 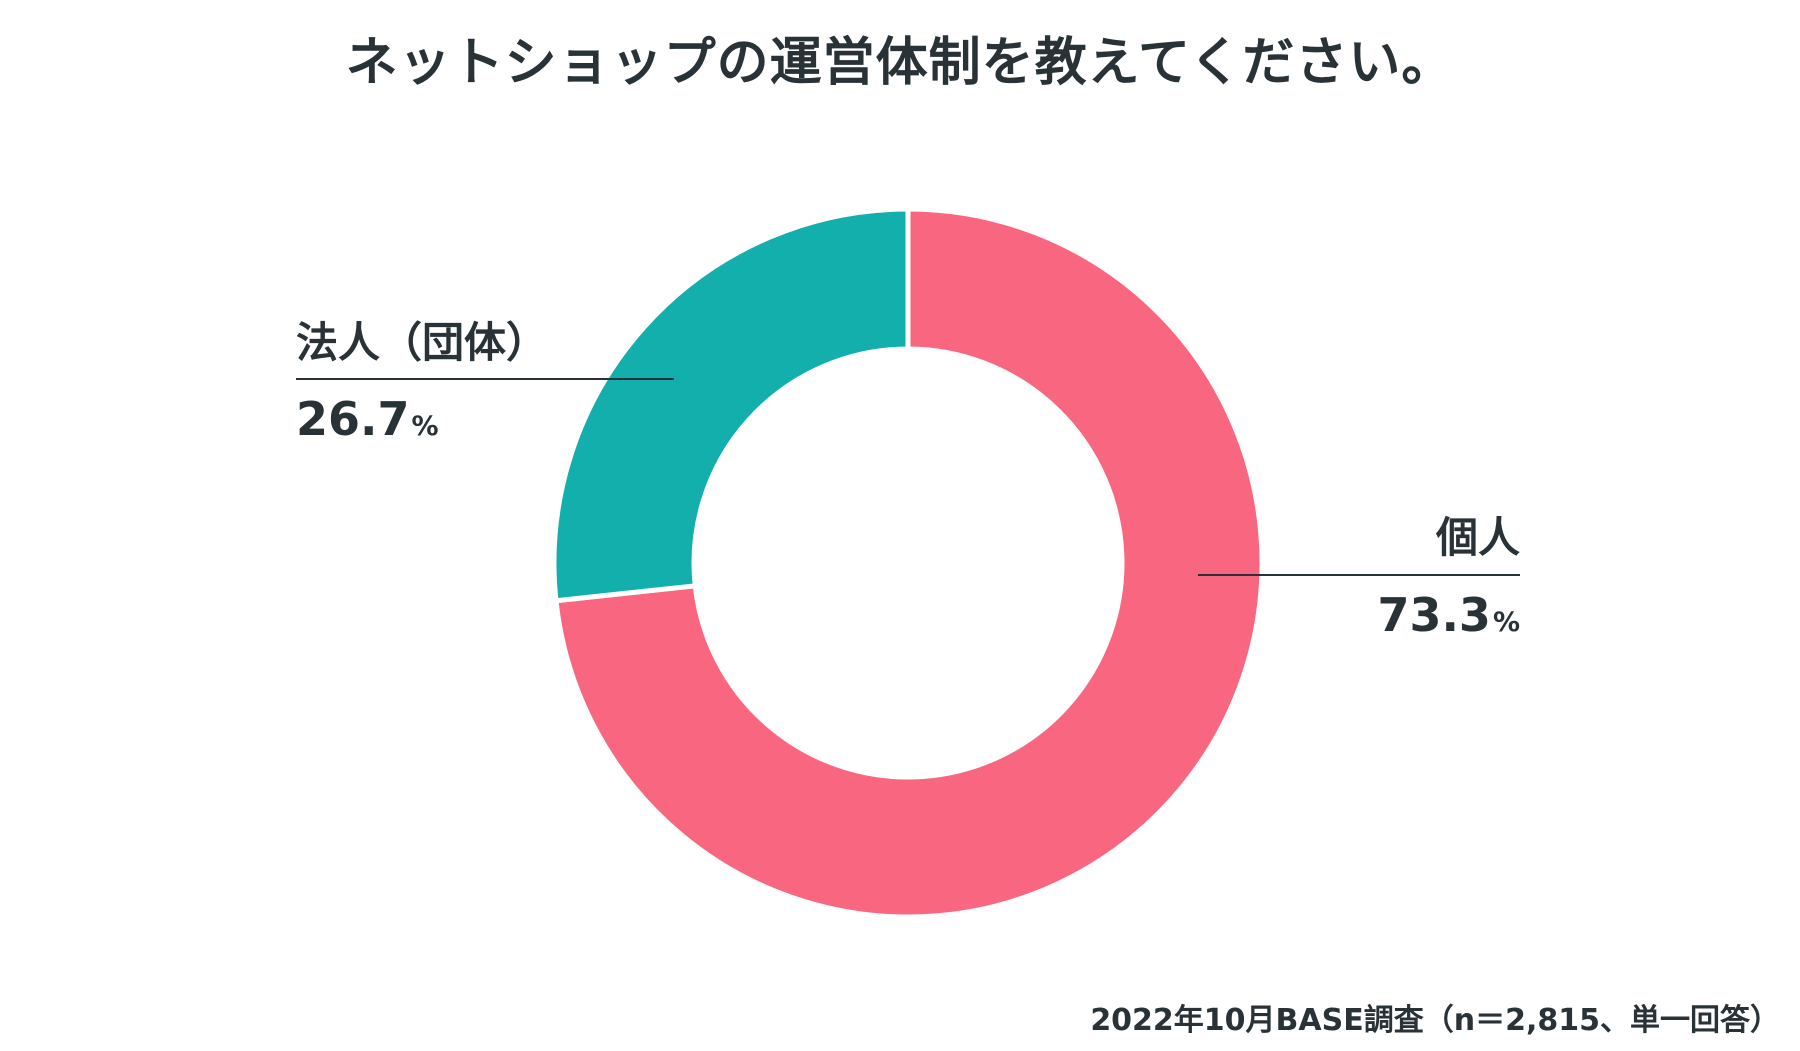 What do you see at coordinates (422, 342) in the screenshot?
I see `slice-label-corporate: 法人（団体）` at bounding box center [422, 342].